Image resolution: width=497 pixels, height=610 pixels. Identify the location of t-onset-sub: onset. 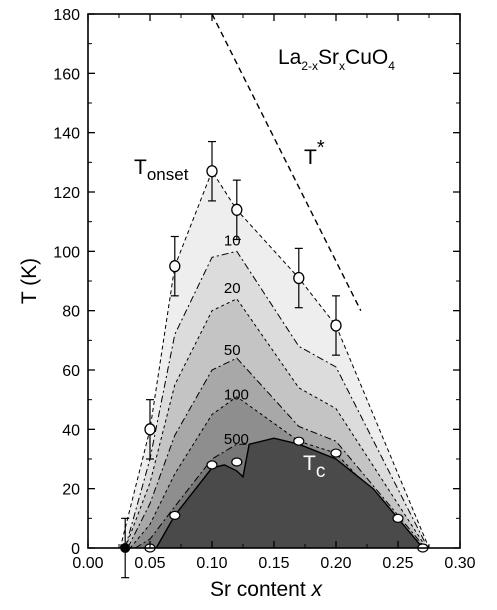
(168, 174).